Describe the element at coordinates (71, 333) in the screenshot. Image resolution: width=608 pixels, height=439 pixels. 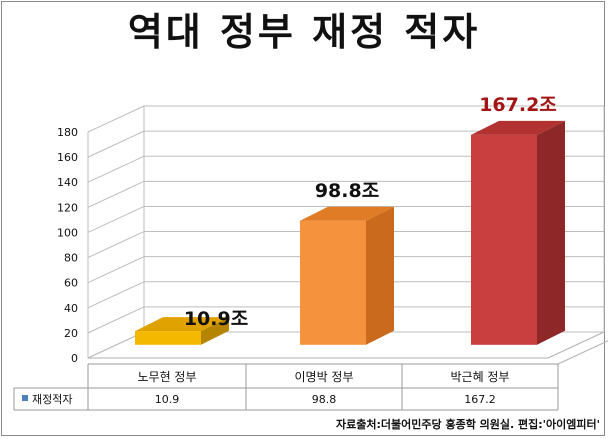
I see `y-tick-label: 20` at that location.